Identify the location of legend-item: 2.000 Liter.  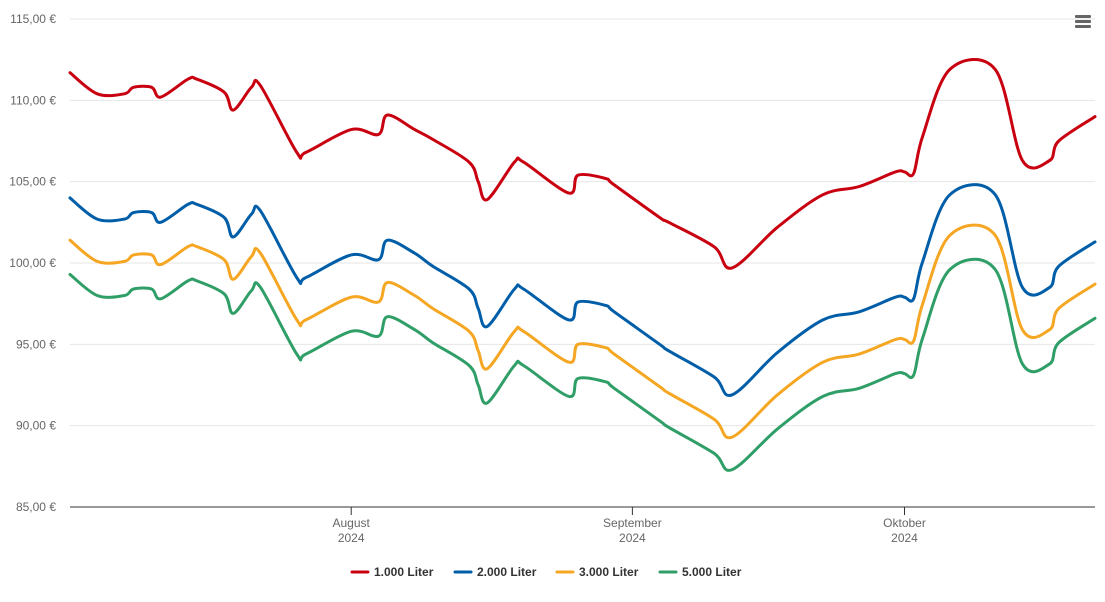
(495, 572).